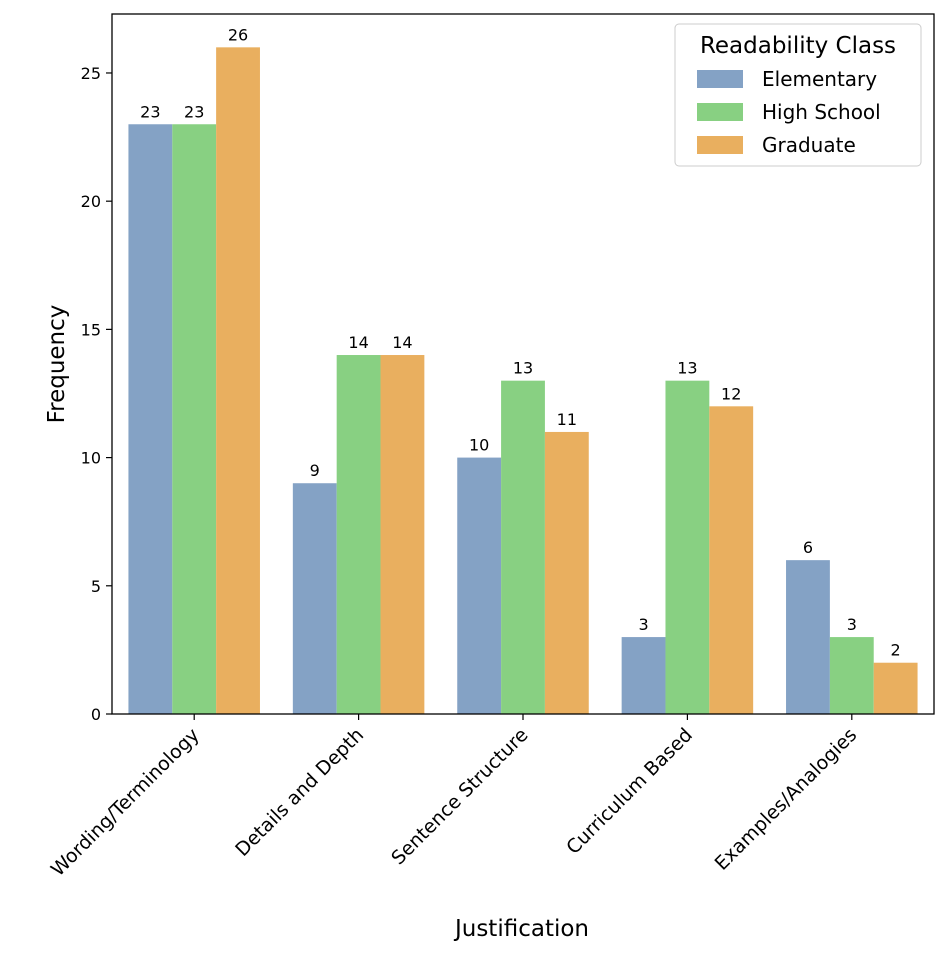  I want to click on x-axis-title: Justification, so click(521, 929).